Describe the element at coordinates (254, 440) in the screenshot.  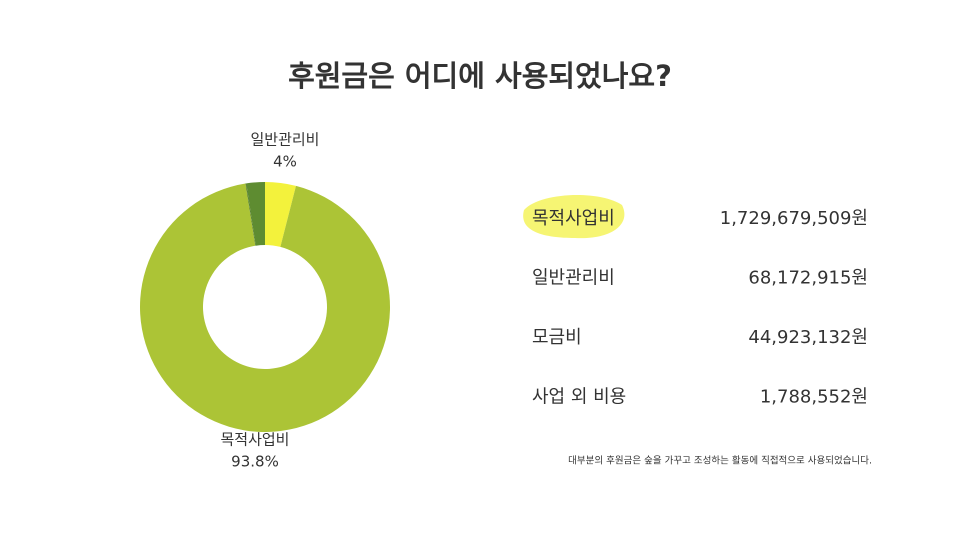
I see `segment-label: 목적사업비` at that location.